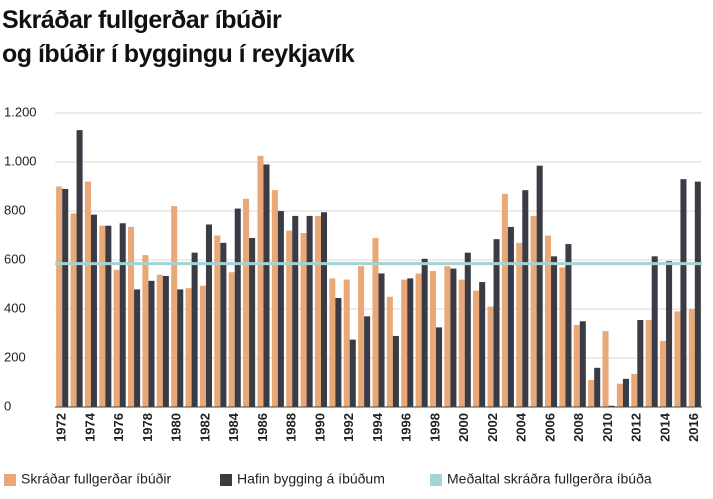 This screenshot has height=499, width=713. Describe the element at coordinates (233, 427) in the screenshot. I see `x-tick-label: 1984` at that location.